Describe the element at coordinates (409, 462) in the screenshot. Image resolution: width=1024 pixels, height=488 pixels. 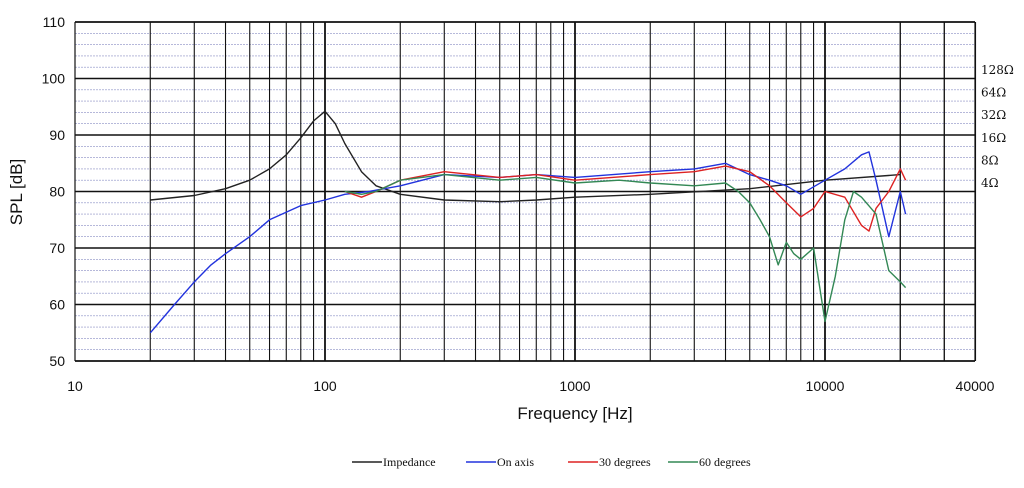
I see `legend-label: Impedance` at that location.